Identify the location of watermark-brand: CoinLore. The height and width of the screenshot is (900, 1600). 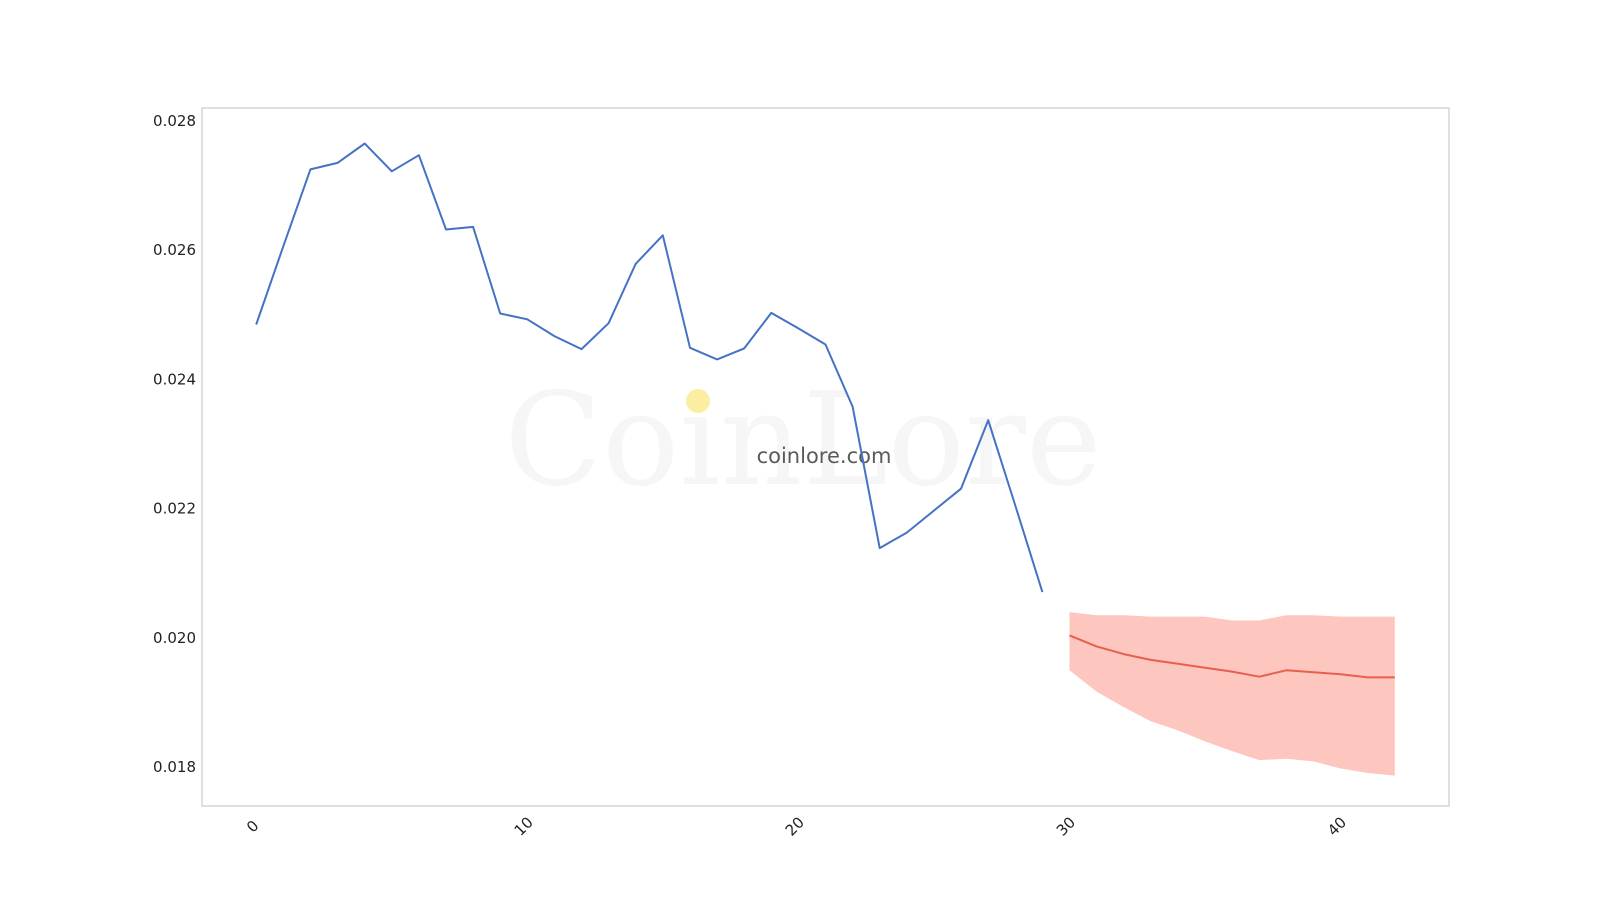
(802, 440).